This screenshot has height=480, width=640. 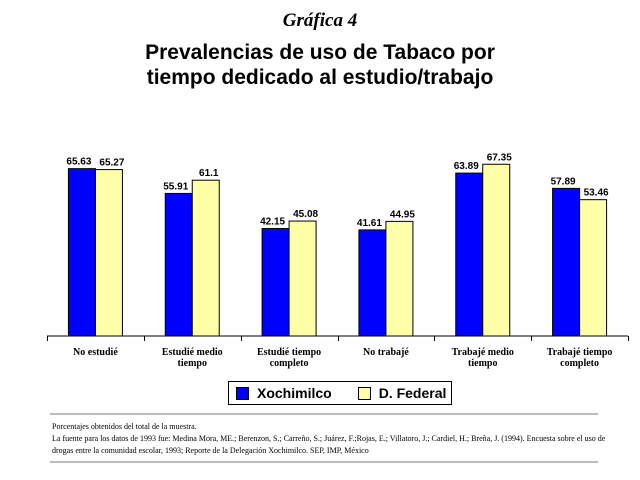 What do you see at coordinates (483, 352) in the screenshot?
I see `x-tick-label: Trabajé medio` at bounding box center [483, 352].